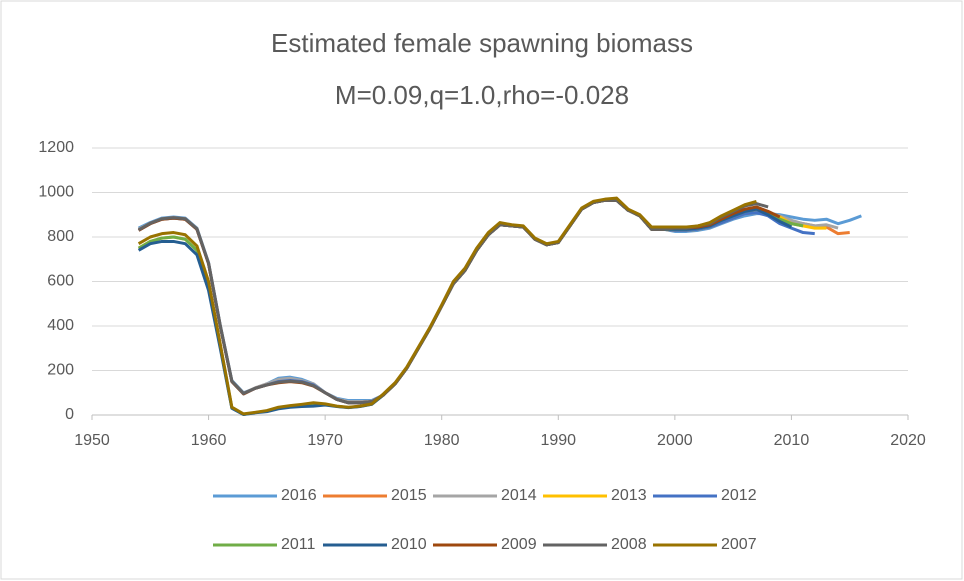  What do you see at coordinates (482, 95) in the screenshot?
I see `chart-subtitle: M=0.09,q=1.0,rho=-0.028` at bounding box center [482, 95].